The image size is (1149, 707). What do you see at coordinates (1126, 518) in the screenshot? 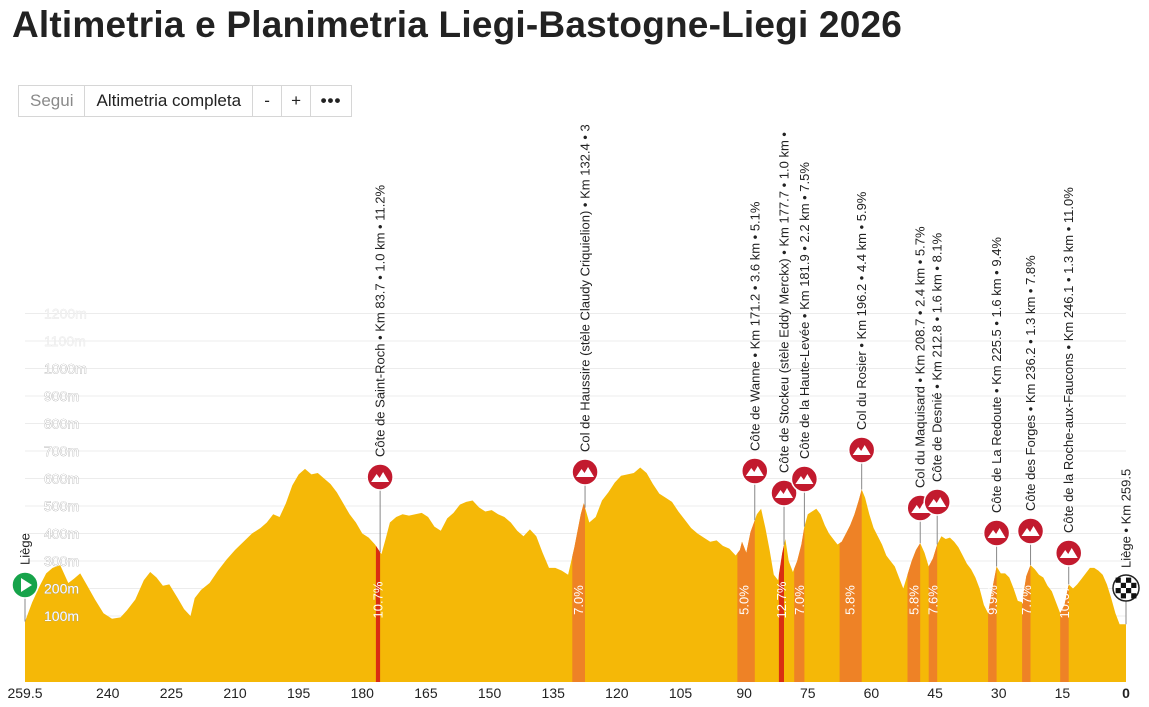
I see `finish-label: Liège • Km 259.5` at bounding box center [1126, 518].